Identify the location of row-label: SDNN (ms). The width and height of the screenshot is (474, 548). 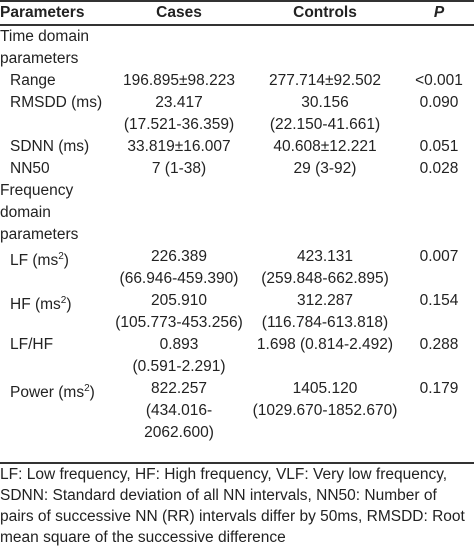
(50, 146).